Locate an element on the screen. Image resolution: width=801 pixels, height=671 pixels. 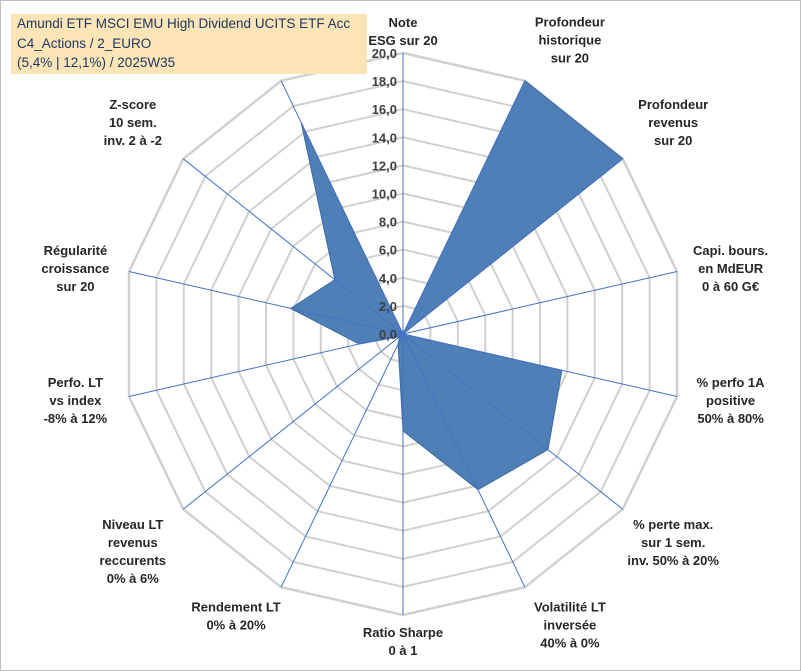
tick-label: 6,0 is located at coordinates (388, 250).